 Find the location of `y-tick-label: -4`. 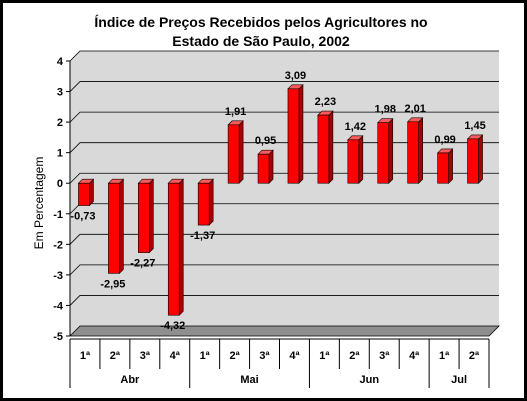

y-tick-label: -4 is located at coordinates (58, 306).